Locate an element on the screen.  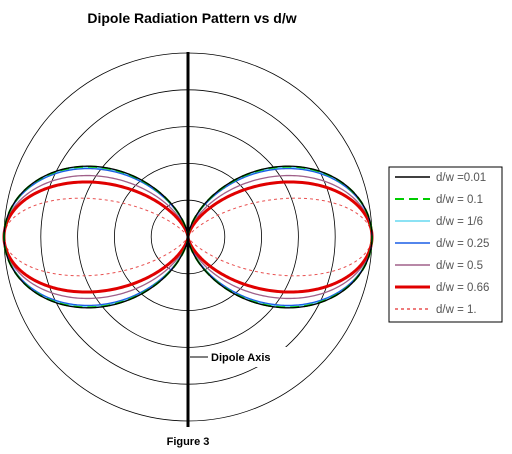
legend-label: d/w = 0.5 is located at coordinates (459, 266).